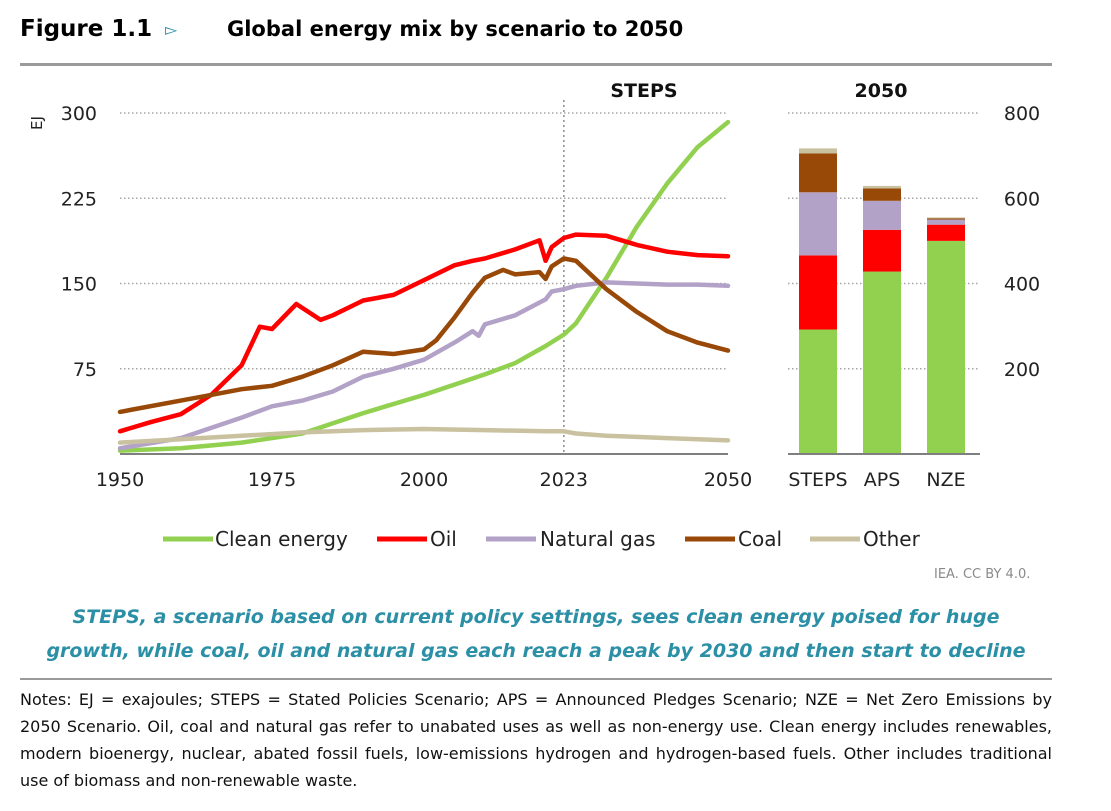 This screenshot has width=1111, height=811. Describe the element at coordinates (882, 187) in the screenshot. I see `bar-aps-other` at that location.